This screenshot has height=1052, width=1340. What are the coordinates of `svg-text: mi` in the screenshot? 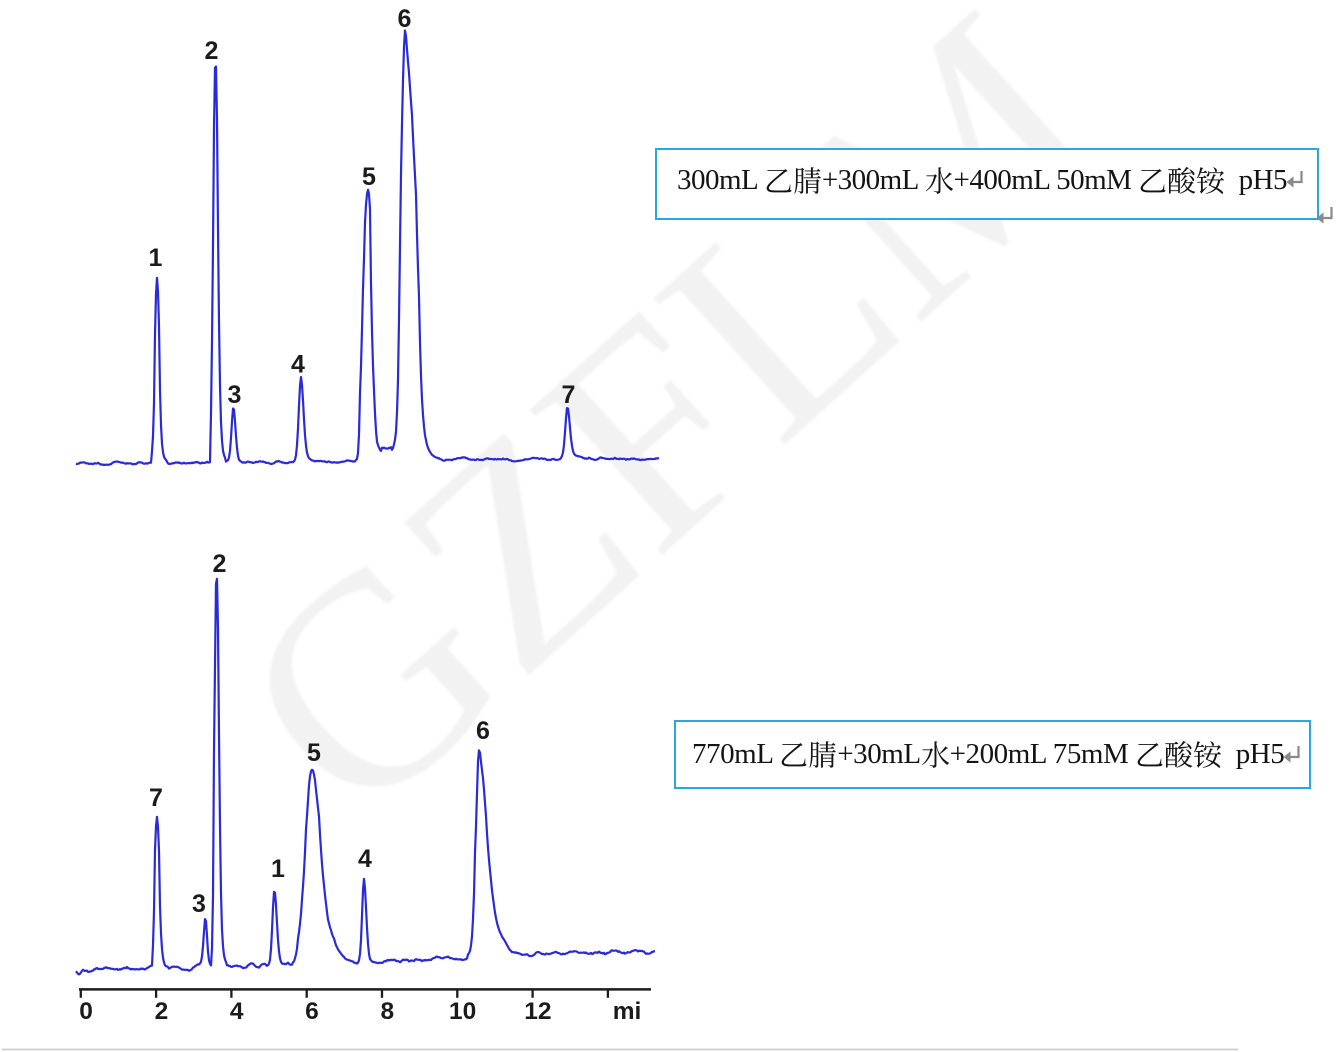 It's located at (627, 1011).